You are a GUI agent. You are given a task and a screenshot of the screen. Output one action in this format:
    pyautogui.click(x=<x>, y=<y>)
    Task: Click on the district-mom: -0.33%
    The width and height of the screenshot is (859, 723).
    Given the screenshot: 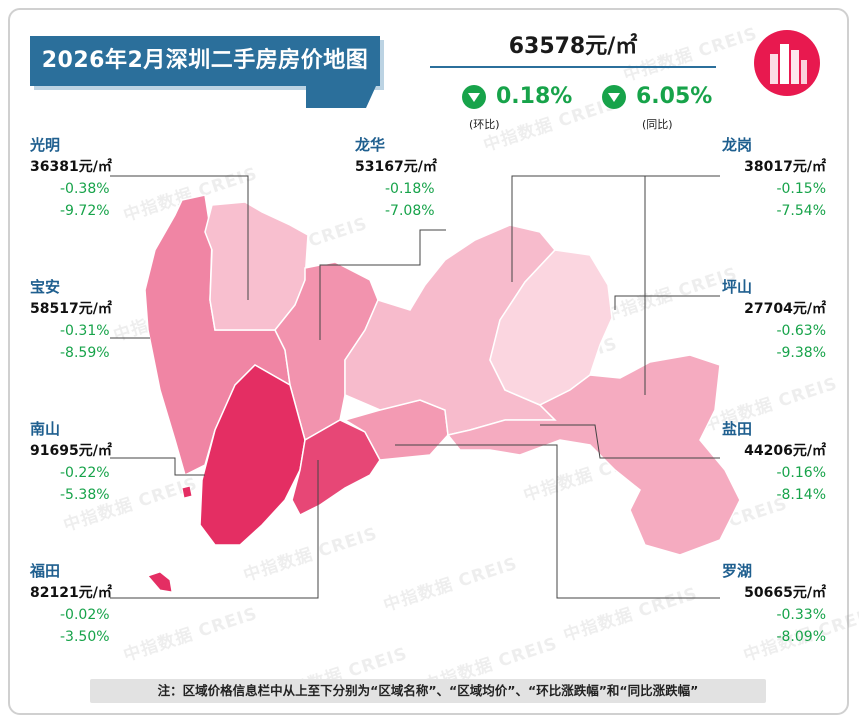 What is the action you would take?
    pyautogui.click(x=801, y=615)
    